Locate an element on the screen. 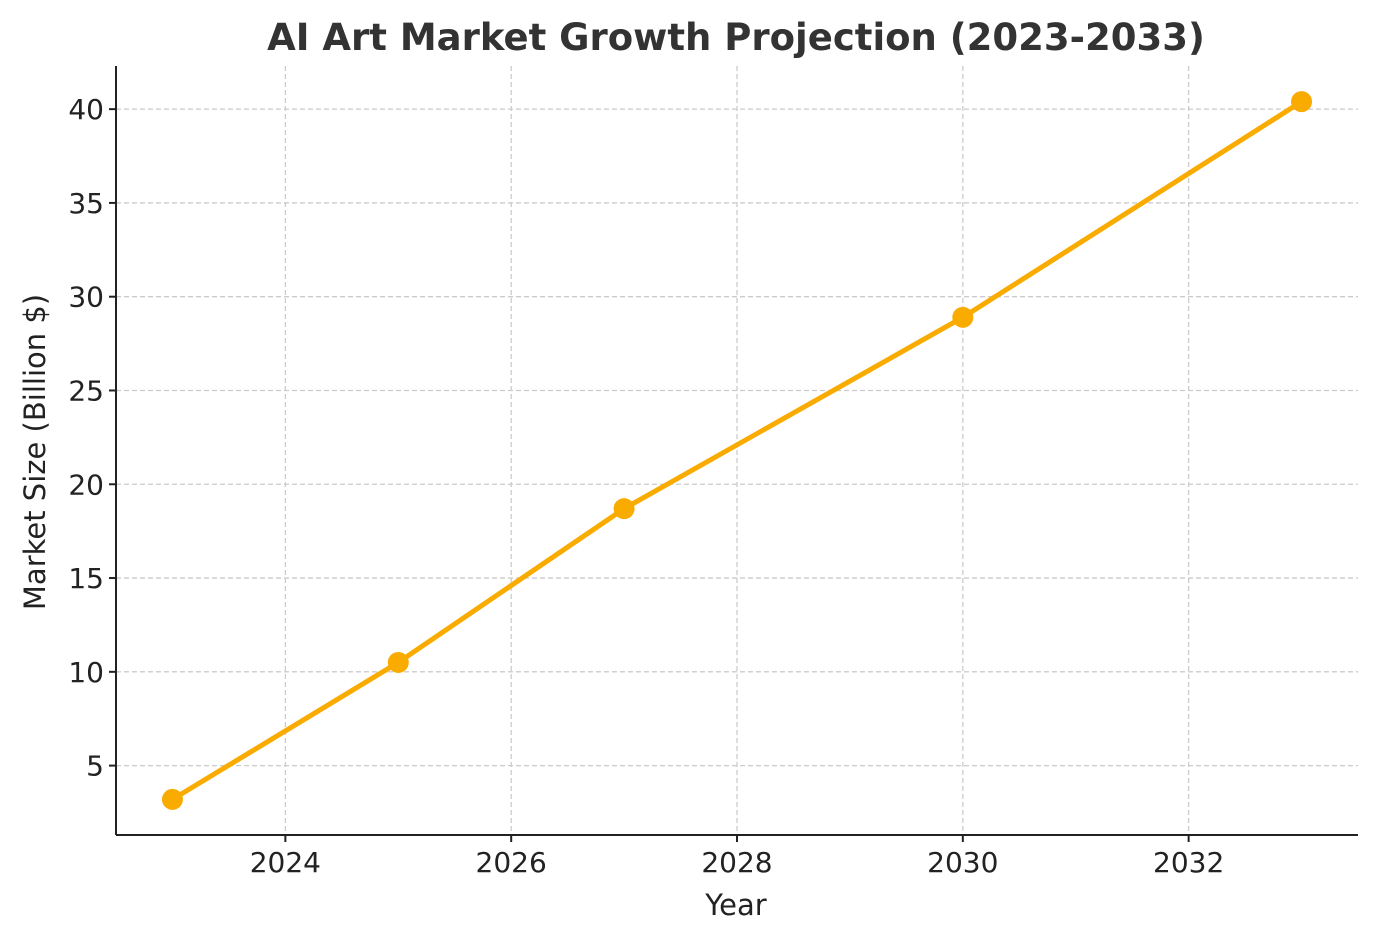 The image size is (1376, 943). x-axis-label: Year is located at coordinates (735, 905).